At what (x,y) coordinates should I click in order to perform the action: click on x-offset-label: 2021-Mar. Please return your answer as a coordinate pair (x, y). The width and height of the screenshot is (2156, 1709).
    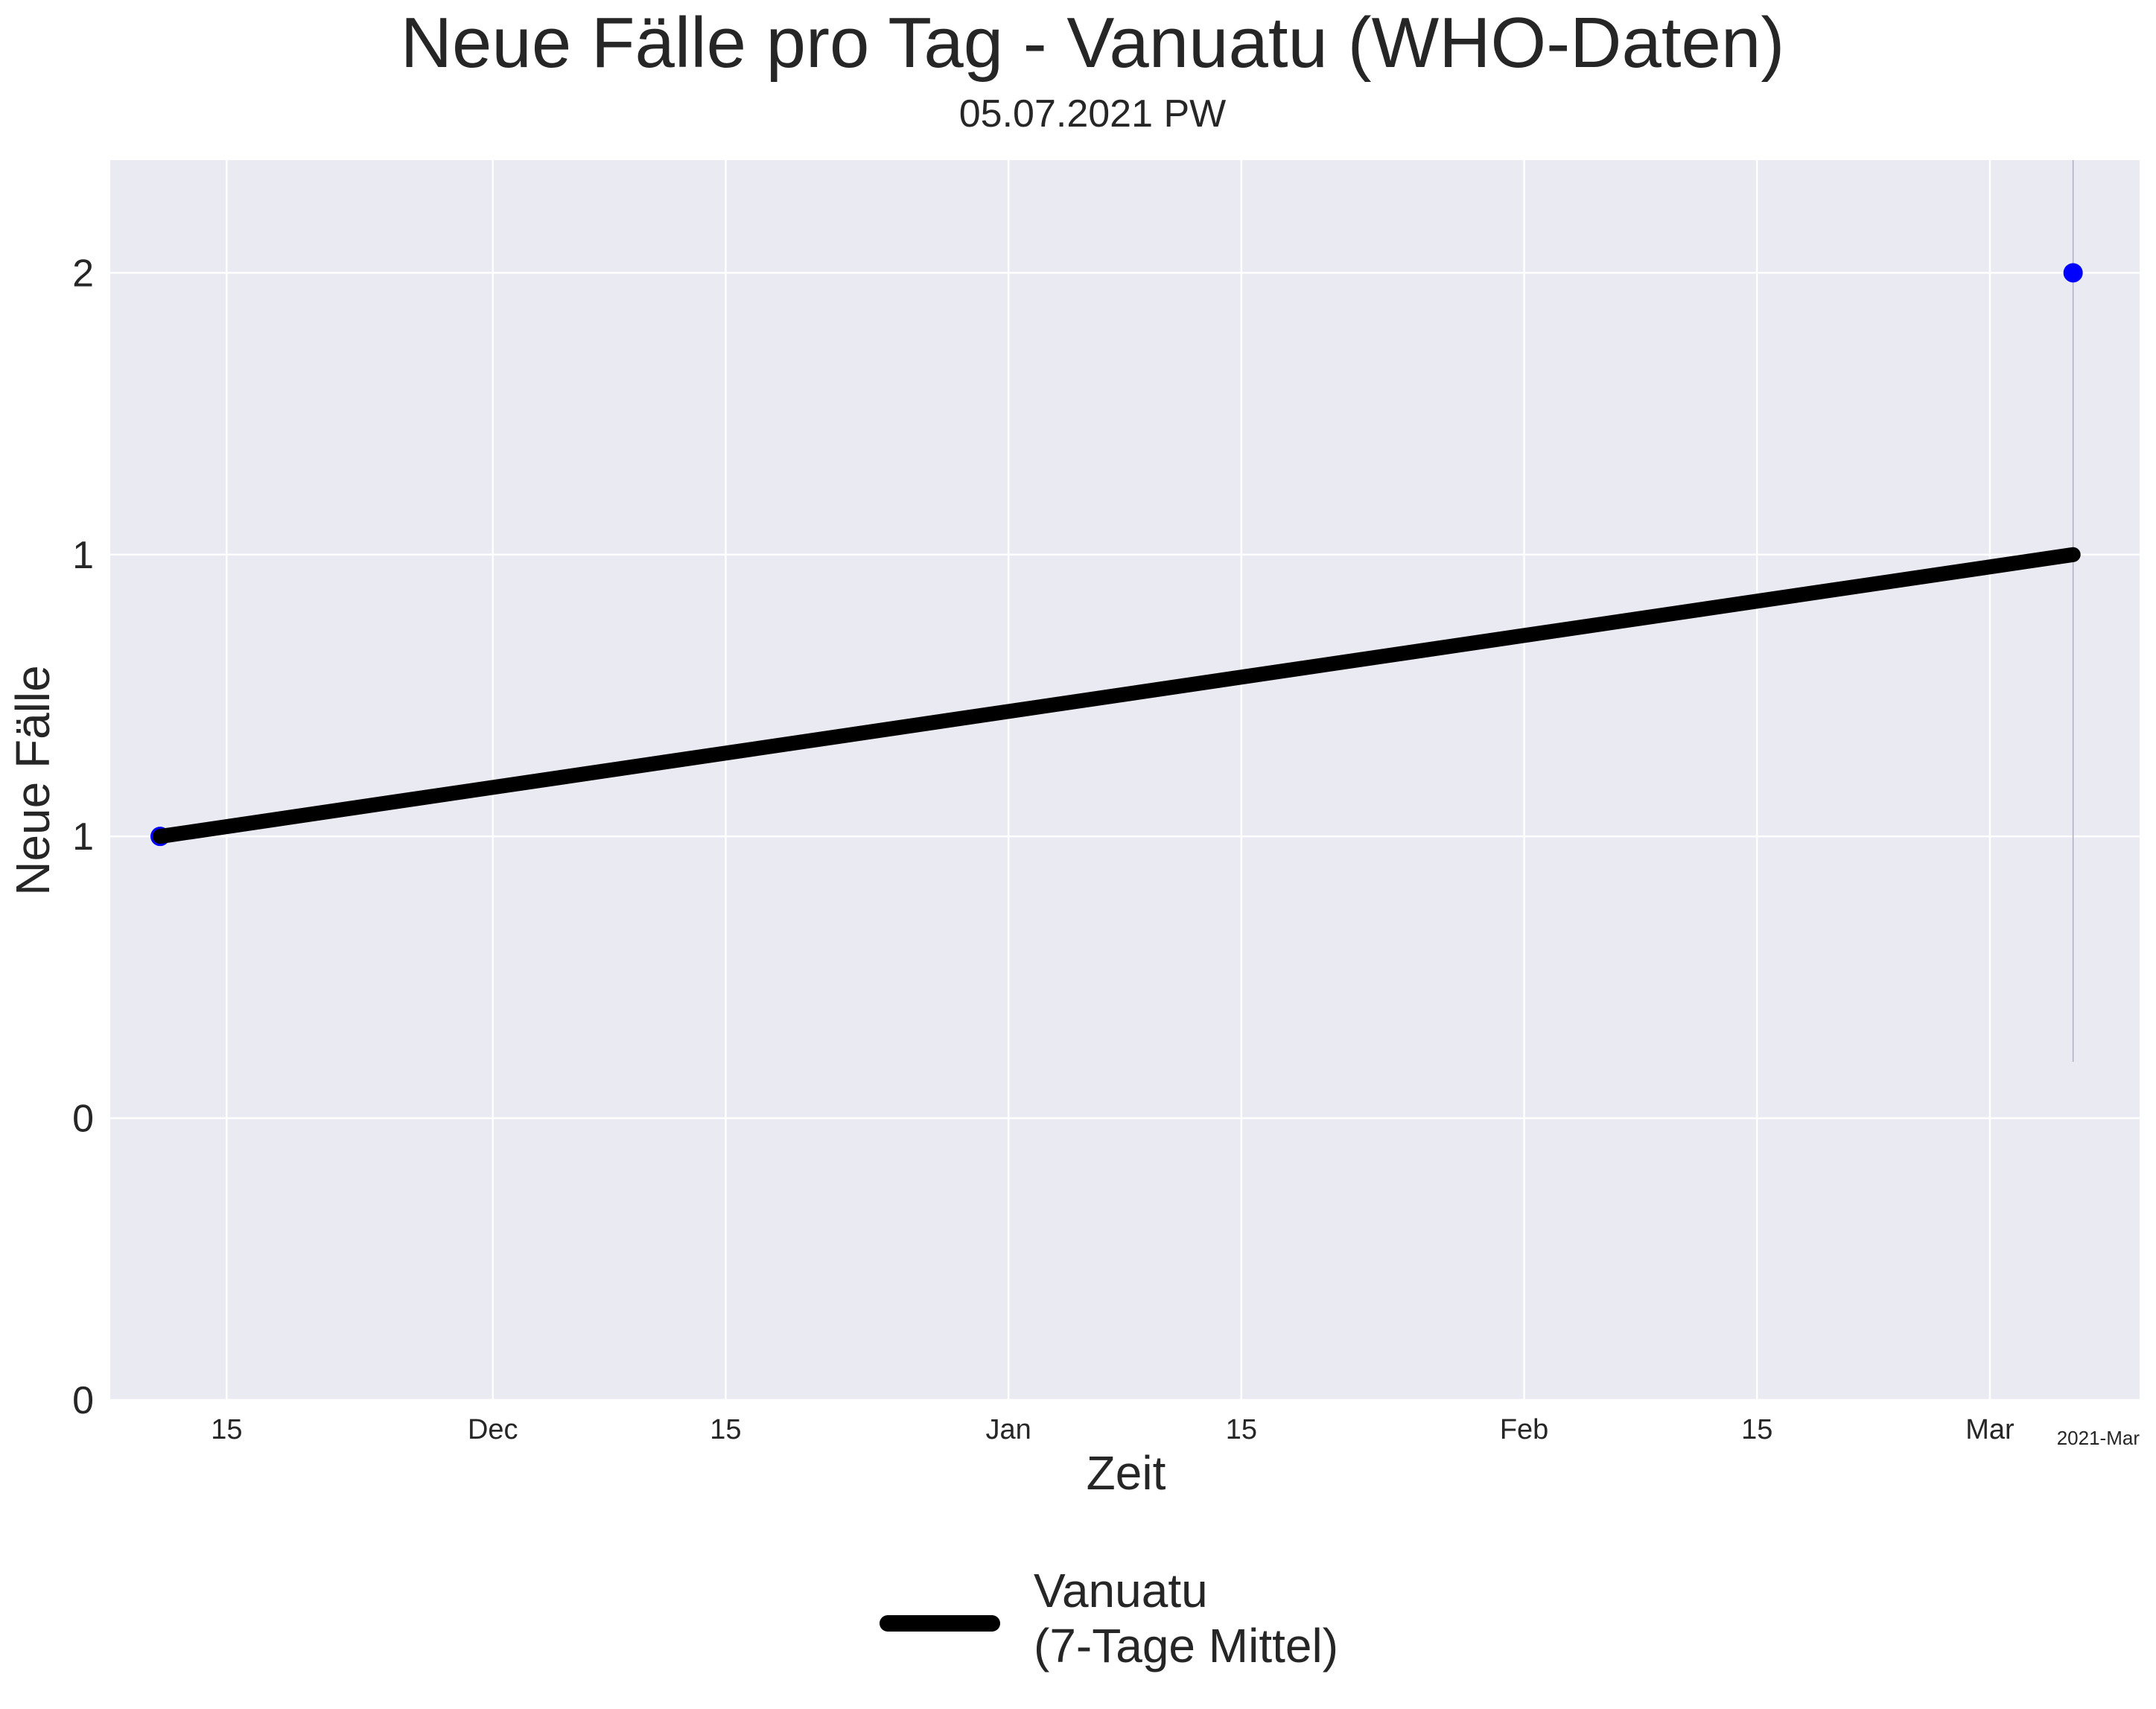
    Looking at the image, I should click on (2098, 1438).